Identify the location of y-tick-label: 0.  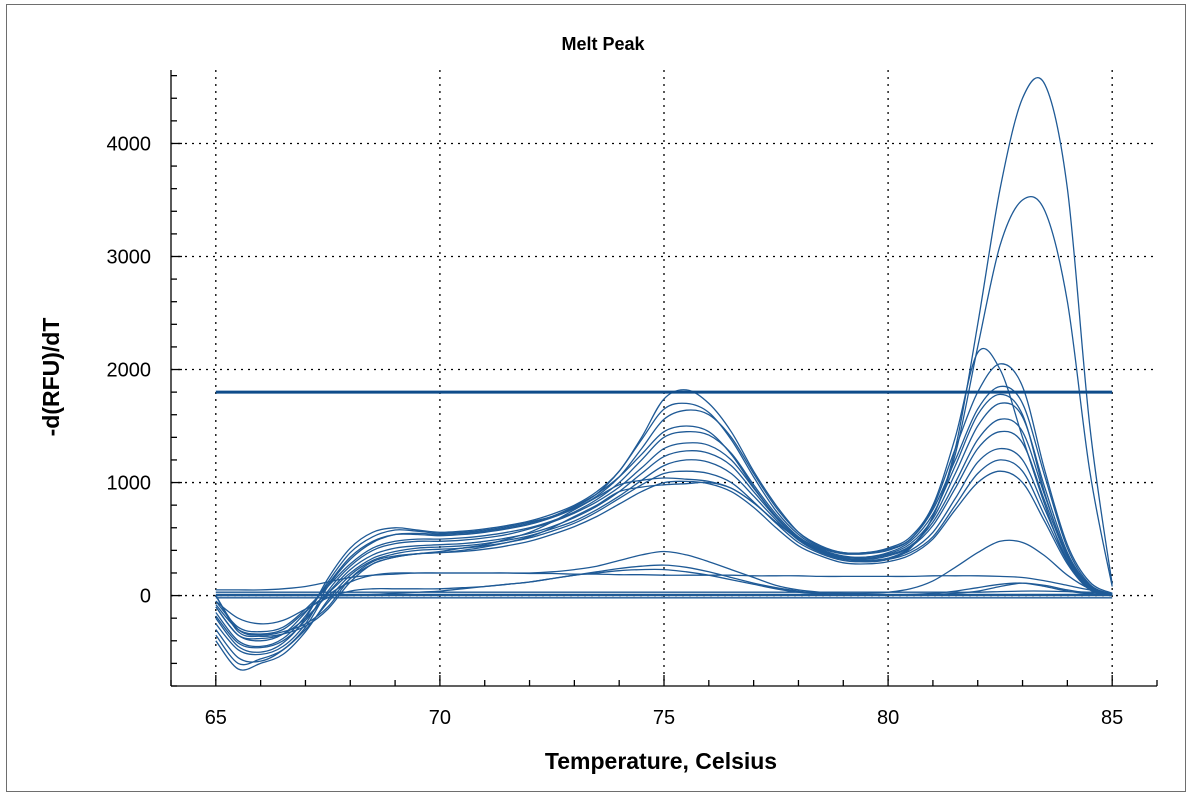
(145, 597).